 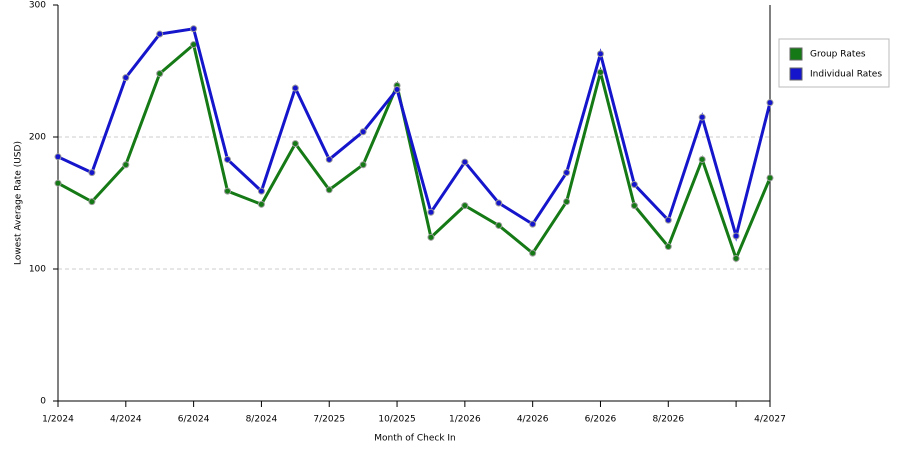 What do you see at coordinates (262, 420) in the screenshot?
I see `x-tick-label: 8/2024` at bounding box center [262, 420].